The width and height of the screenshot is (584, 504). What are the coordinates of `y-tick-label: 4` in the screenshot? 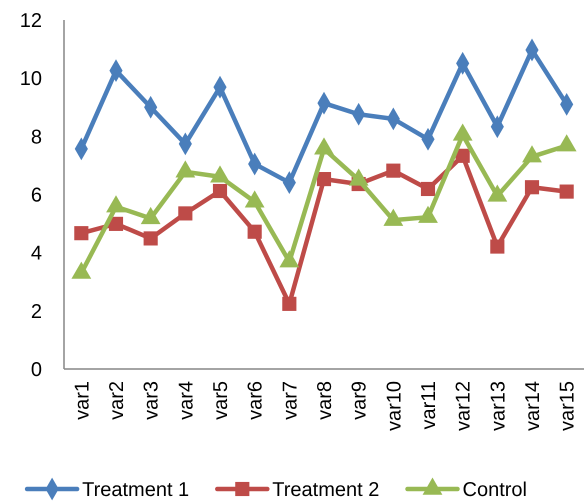 It's located at (36, 253).